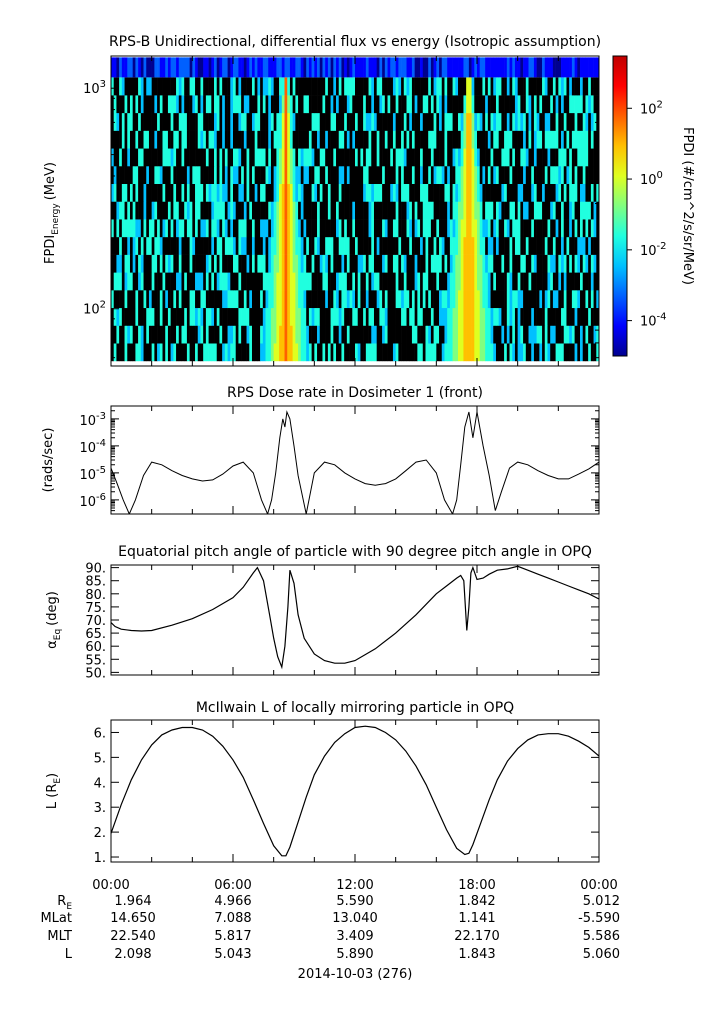 The width and height of the screenshot is (725, 1023). I want to click on date-label: 2014-10-03 (276), so click(355, 974).